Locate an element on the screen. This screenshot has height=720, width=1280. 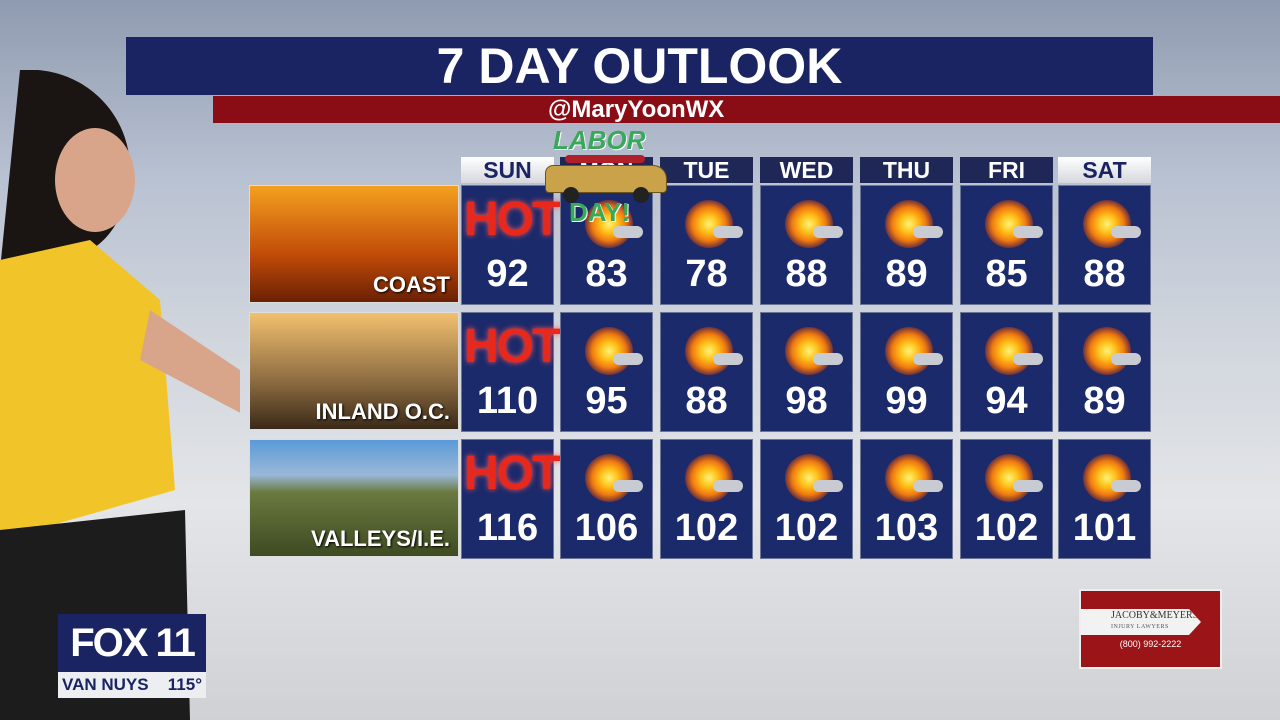
forecast-cell: 99 is located at coordinates (906, 372).